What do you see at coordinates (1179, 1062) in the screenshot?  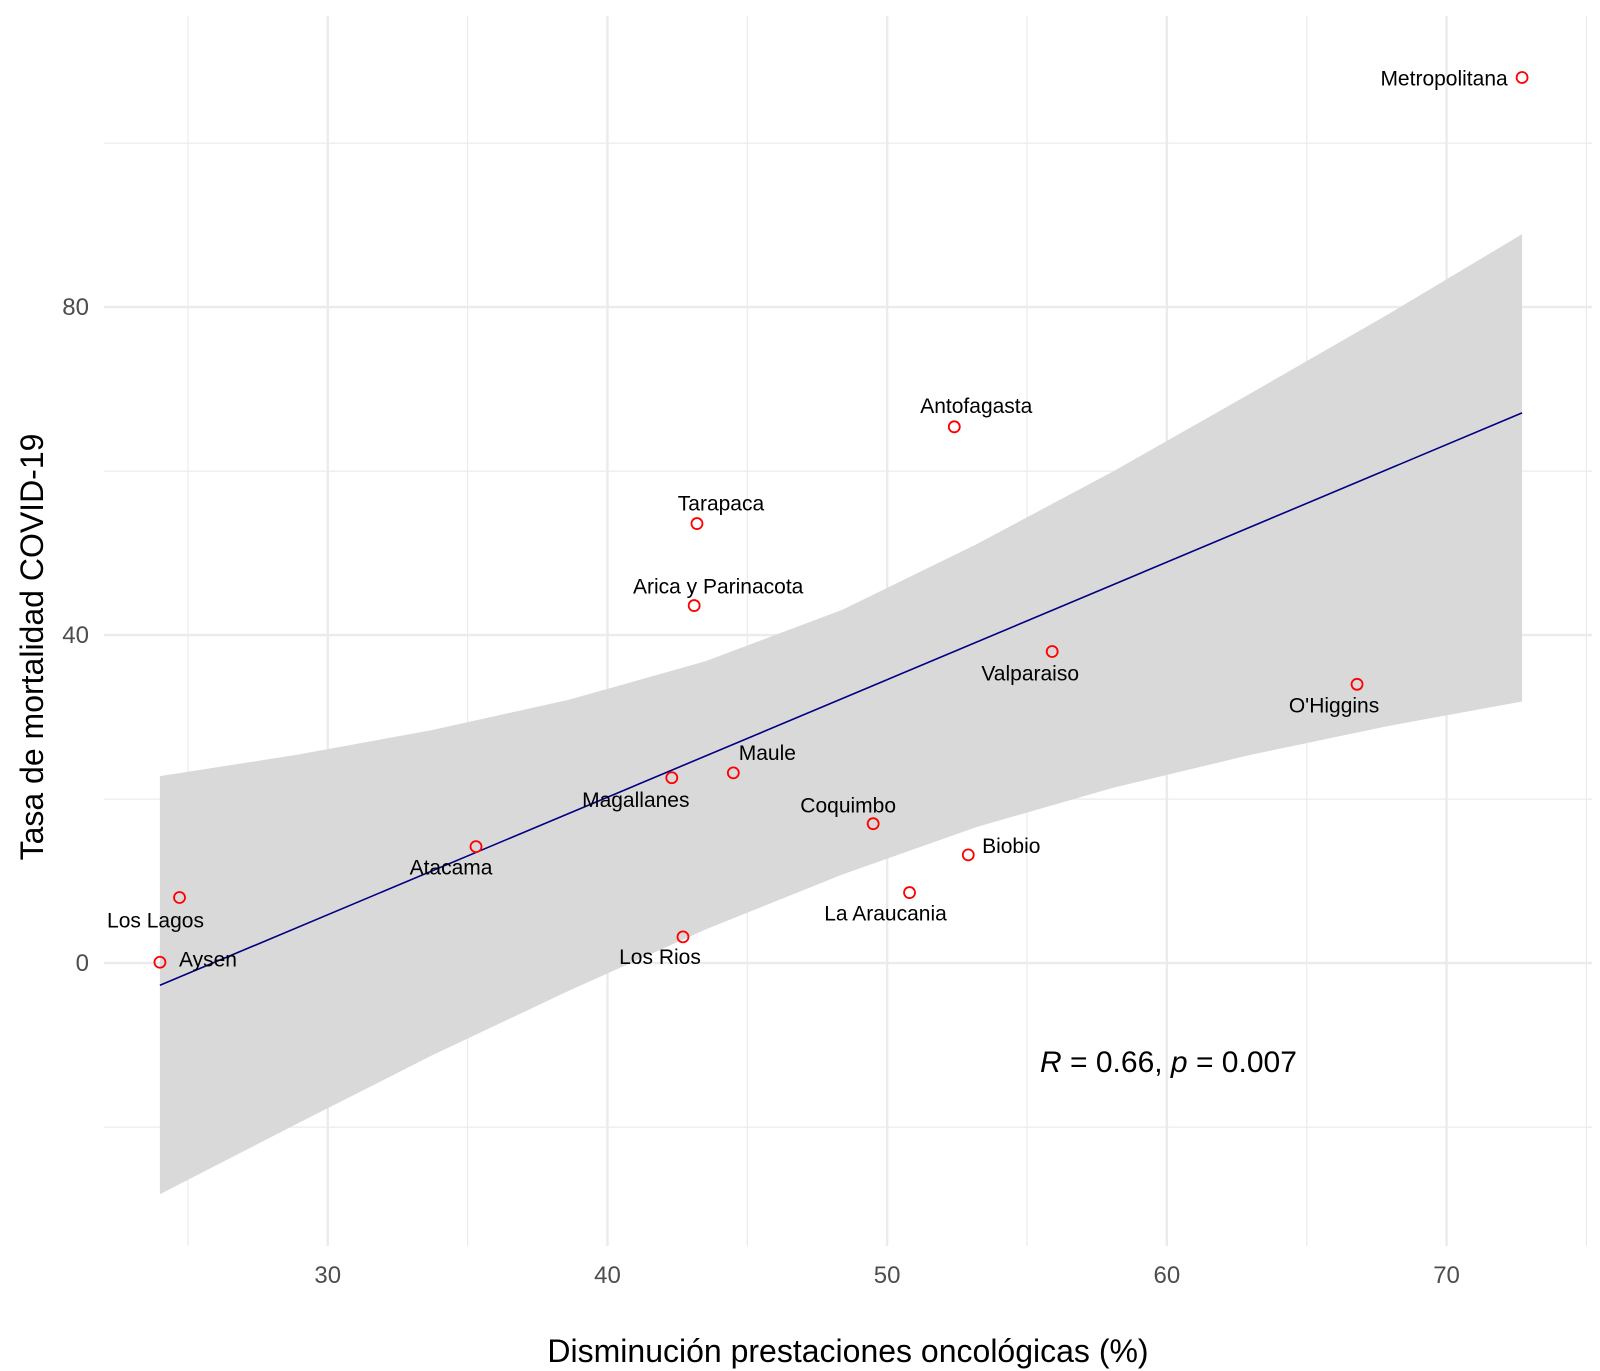 I see `p-symbol: p` at bounding box center [1179, 1062].